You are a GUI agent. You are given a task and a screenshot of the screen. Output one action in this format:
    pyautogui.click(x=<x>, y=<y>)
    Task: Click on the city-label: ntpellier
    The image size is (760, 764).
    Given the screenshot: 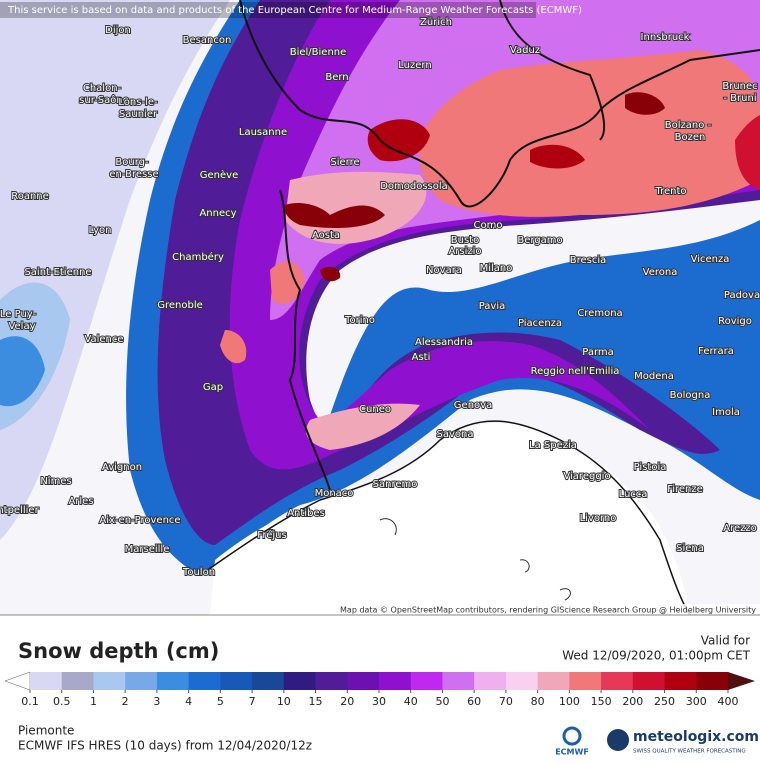 What is the action you would take?
    pyautogui.click(x=20, y=510)
    